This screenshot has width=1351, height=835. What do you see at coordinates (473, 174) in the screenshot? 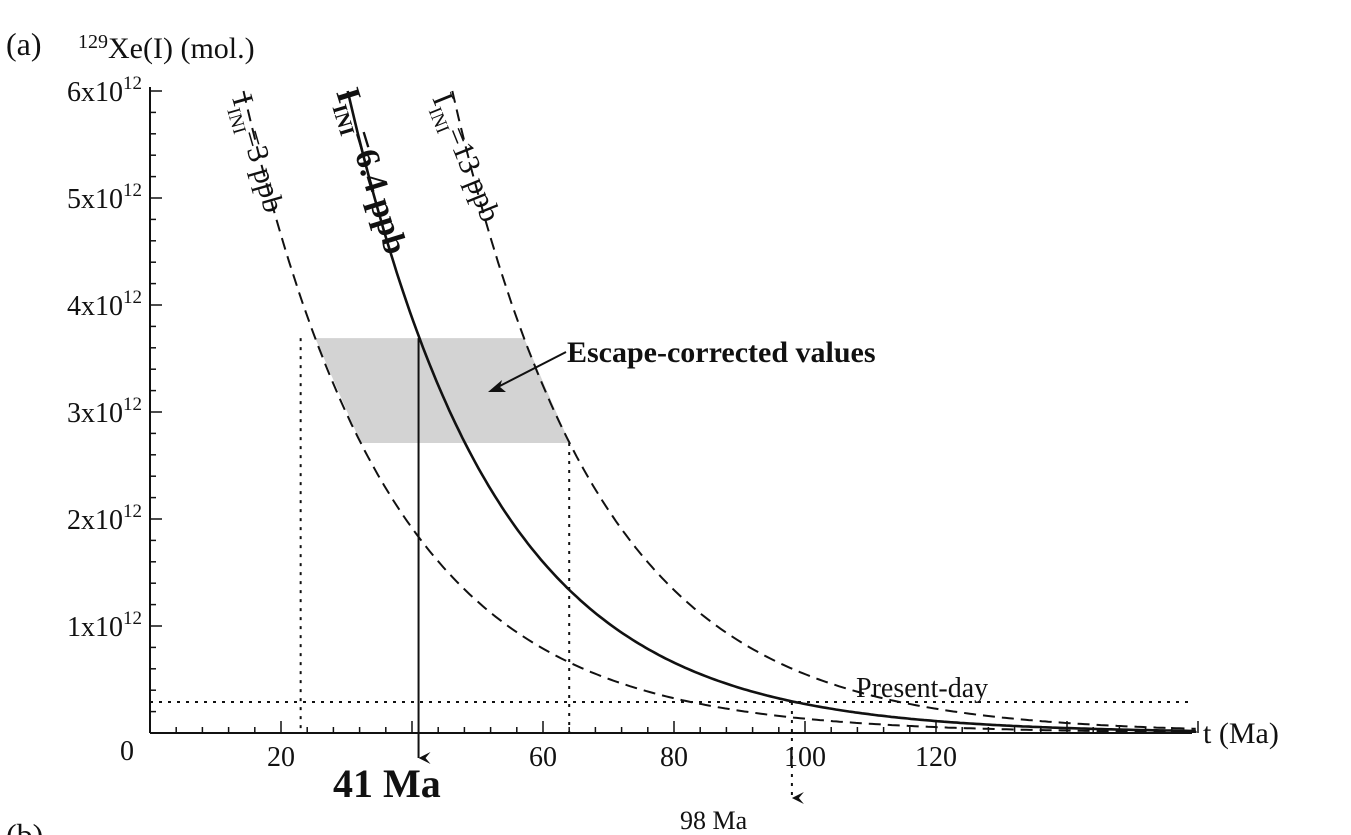
I see `curve-label-value: =13 ppb` at bounding box center [473, 174].